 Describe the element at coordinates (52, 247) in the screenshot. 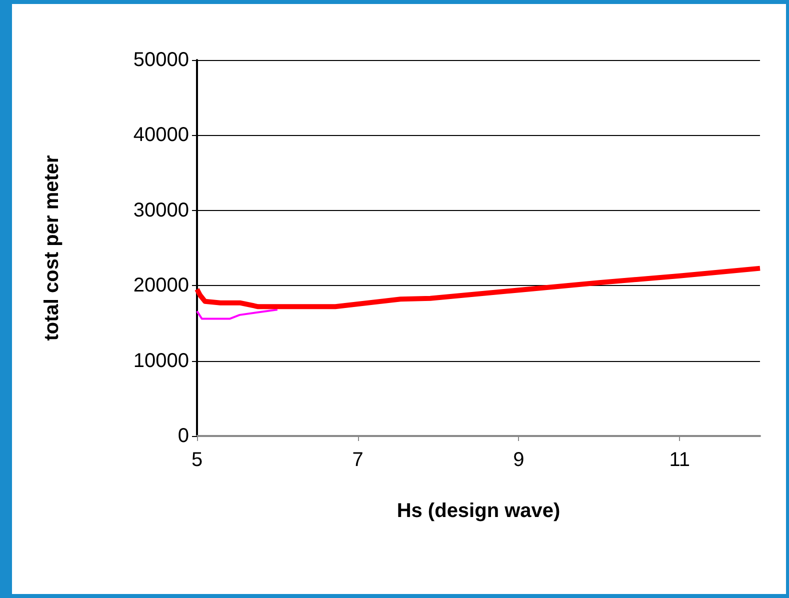

I see `y-axis-title: total cost per meter` at that location.